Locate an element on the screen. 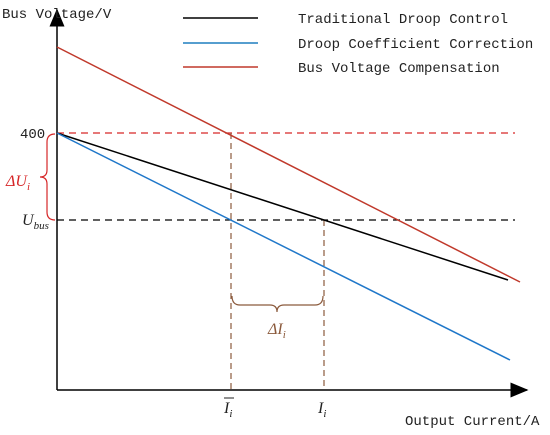 This screenshot has width=550, height=435. legend-label: Droop Coefficient Correction is located at coordinates (415, 45).